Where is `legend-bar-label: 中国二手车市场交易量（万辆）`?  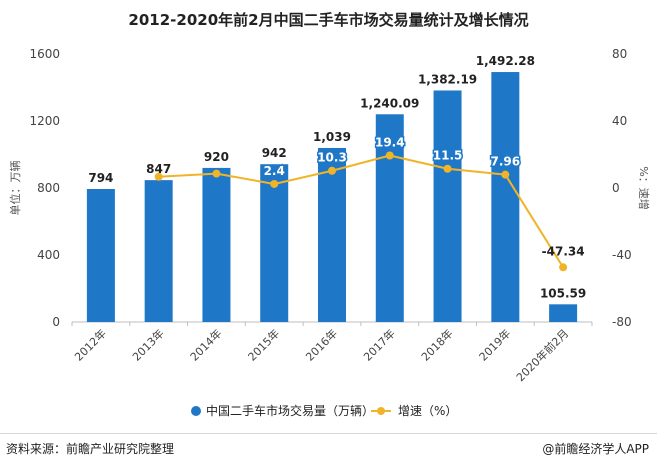
legend-bar-label: 中国二手车市场交易量（万辆） is located at coordinates (290, 410).